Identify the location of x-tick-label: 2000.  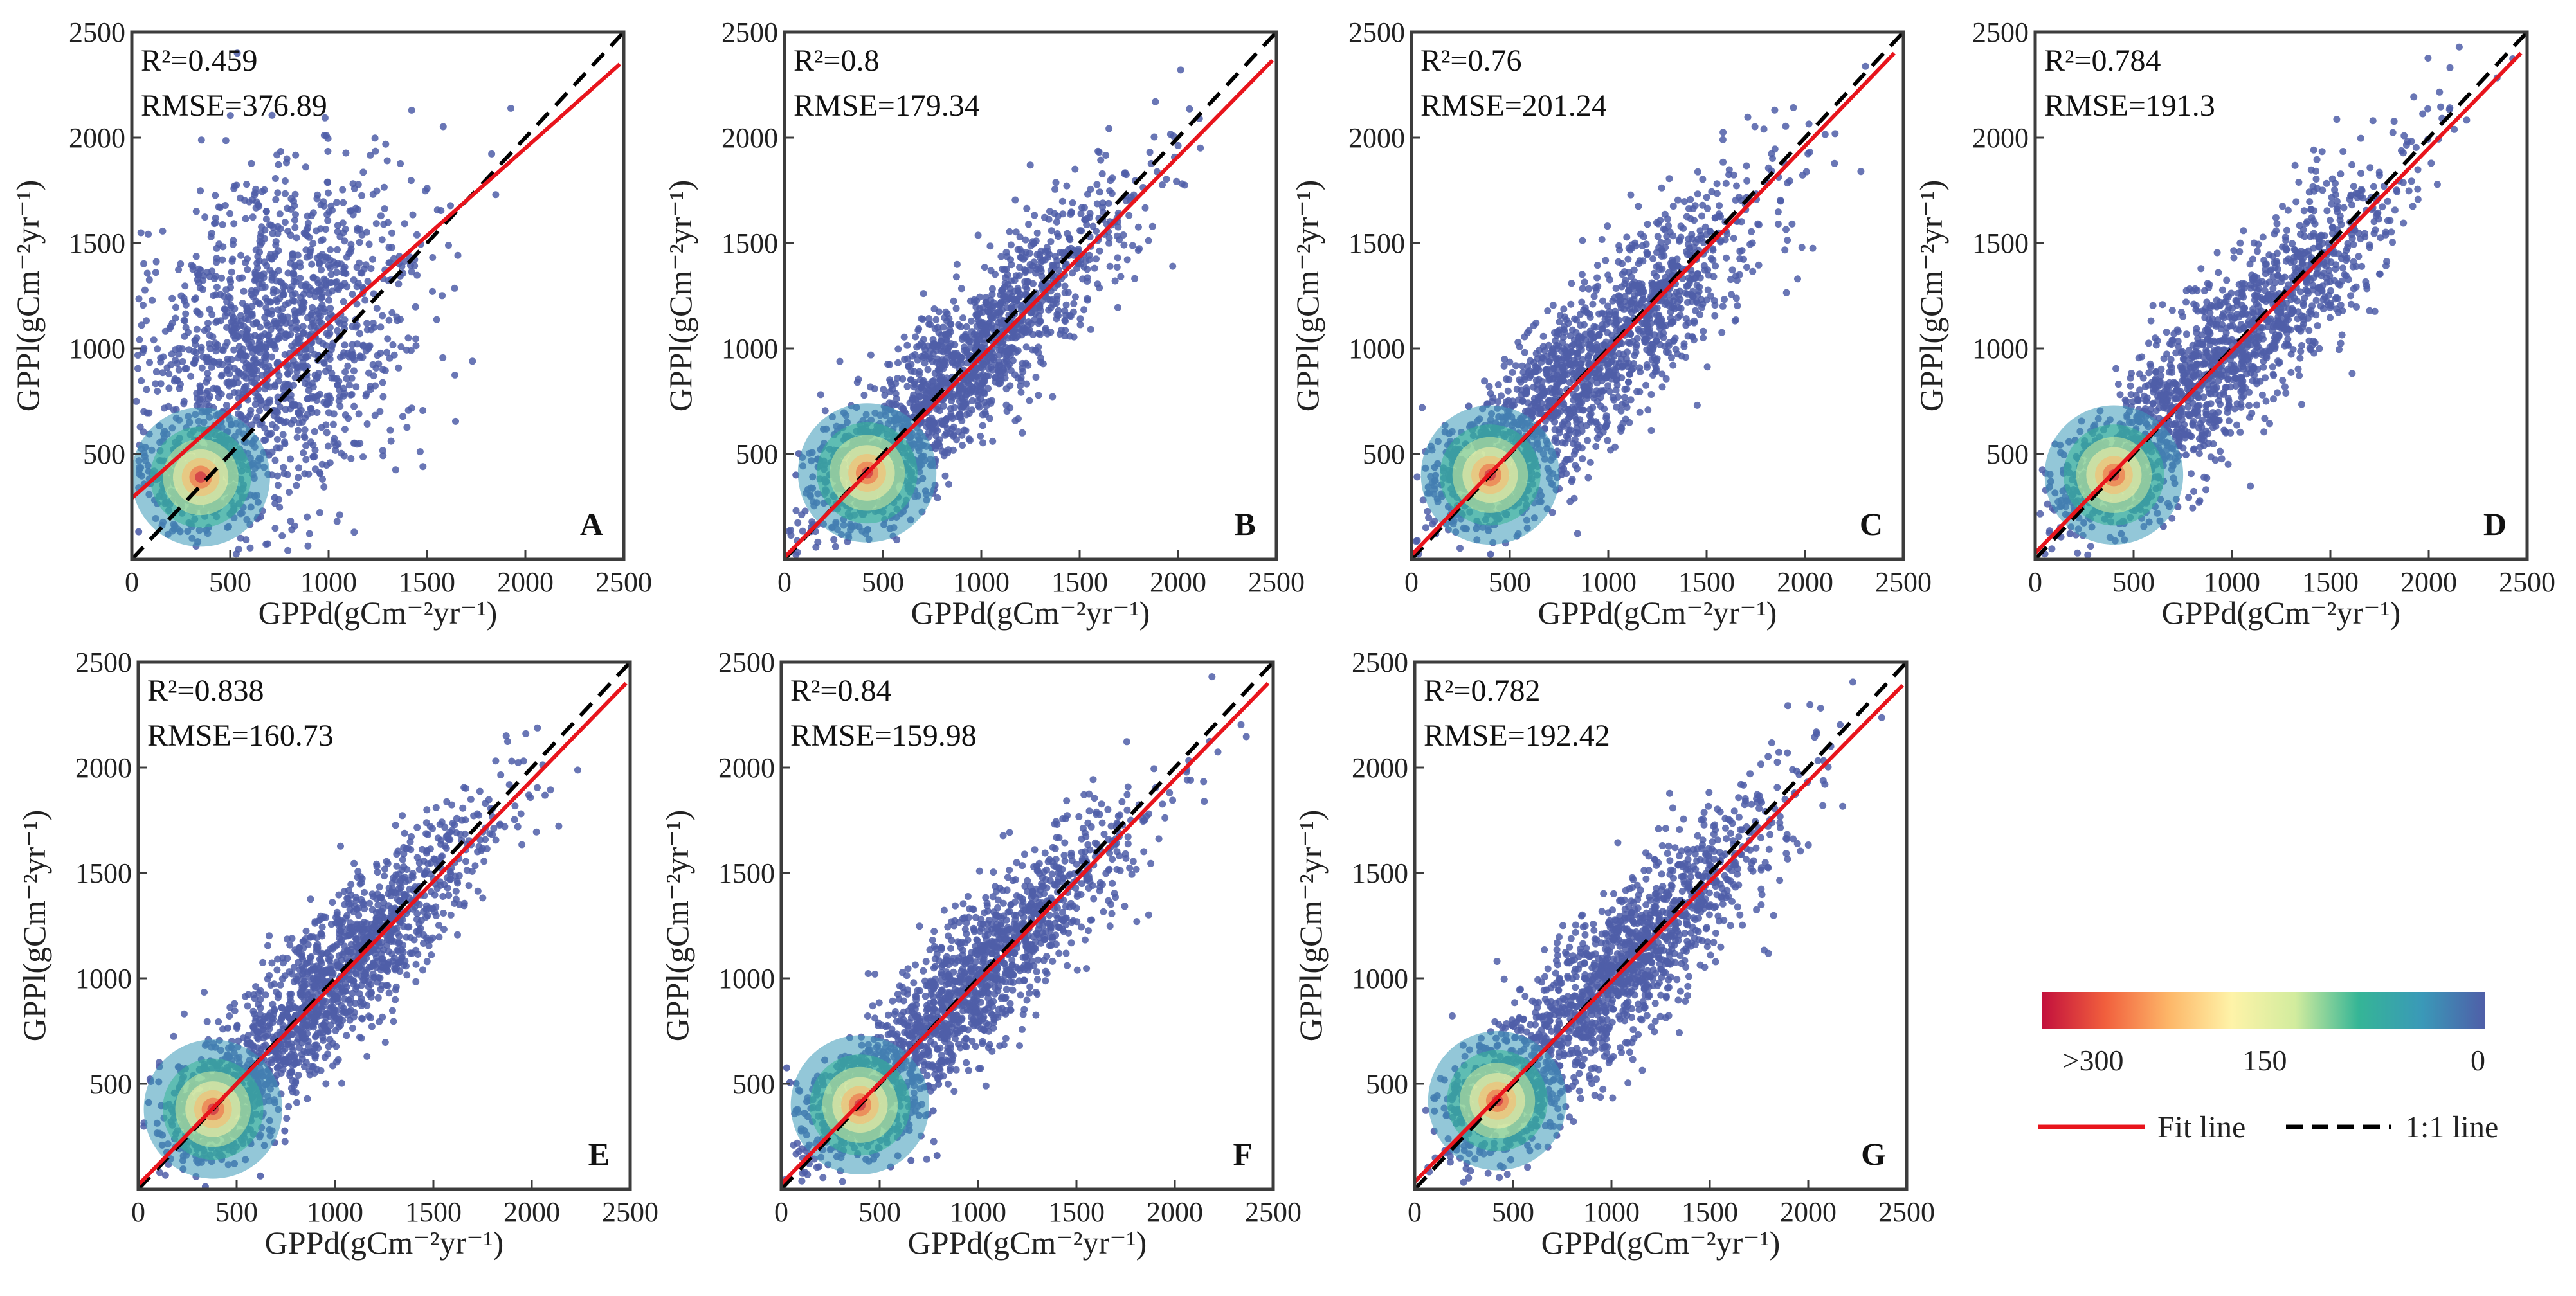
(1178, 582).